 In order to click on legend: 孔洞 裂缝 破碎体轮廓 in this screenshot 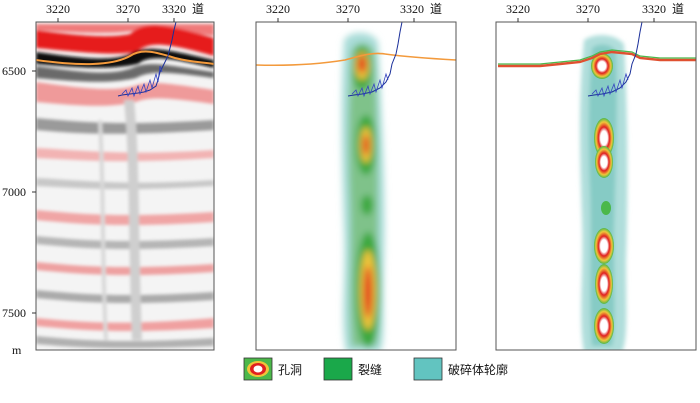, I will do `click(375, 369)`.